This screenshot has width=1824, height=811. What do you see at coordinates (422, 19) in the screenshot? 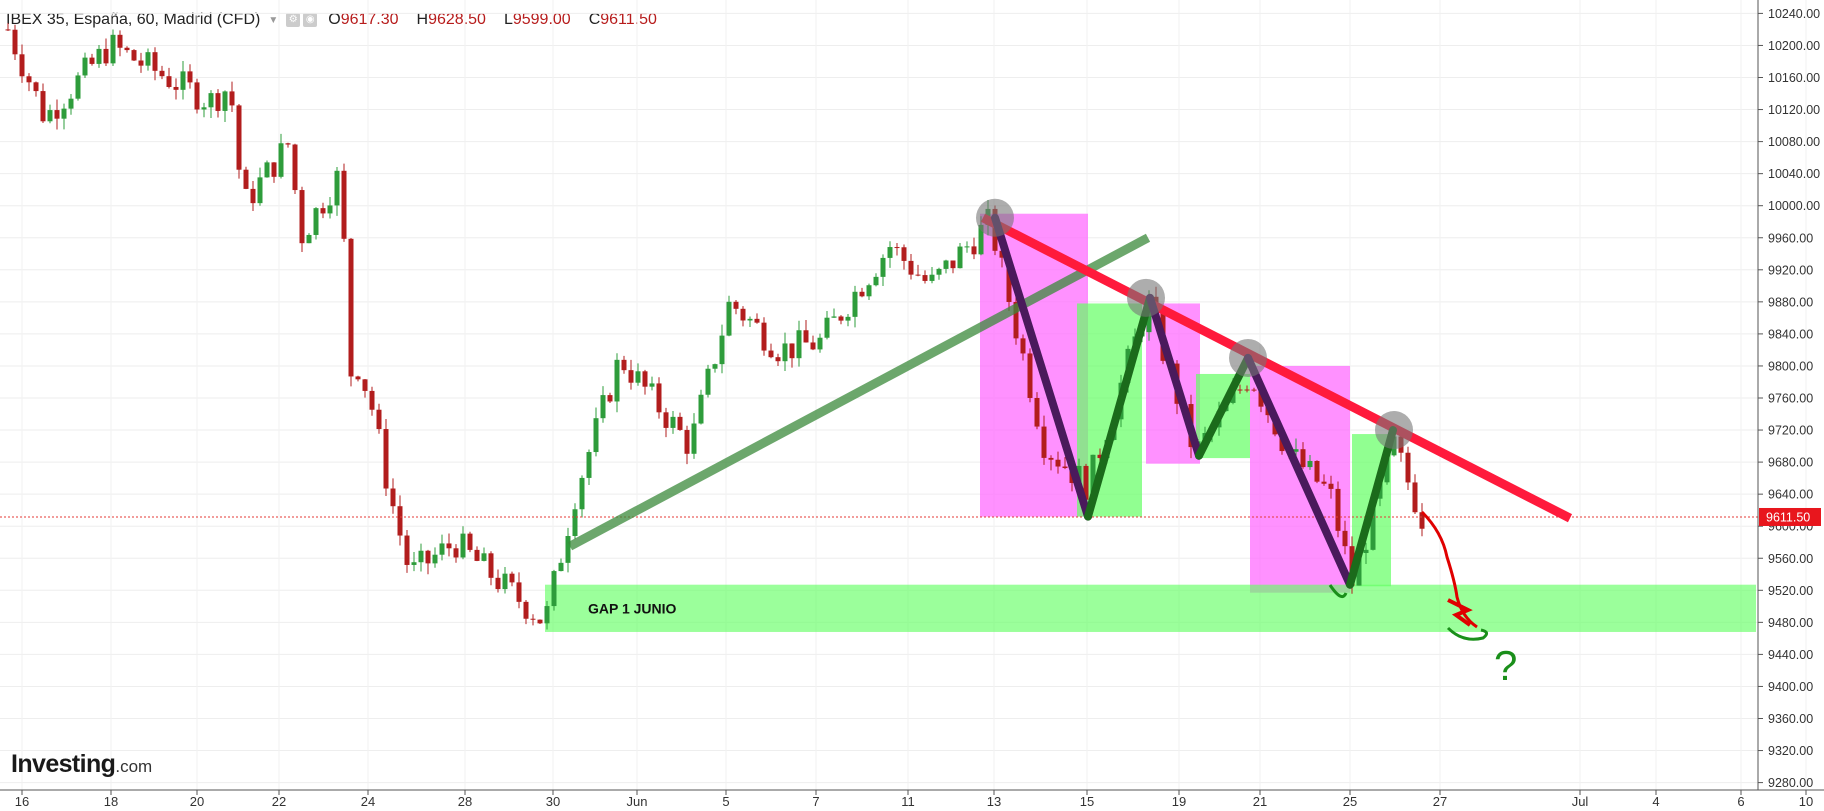
I see `ohlc-high-key: H` at bounding box center [422, 19].